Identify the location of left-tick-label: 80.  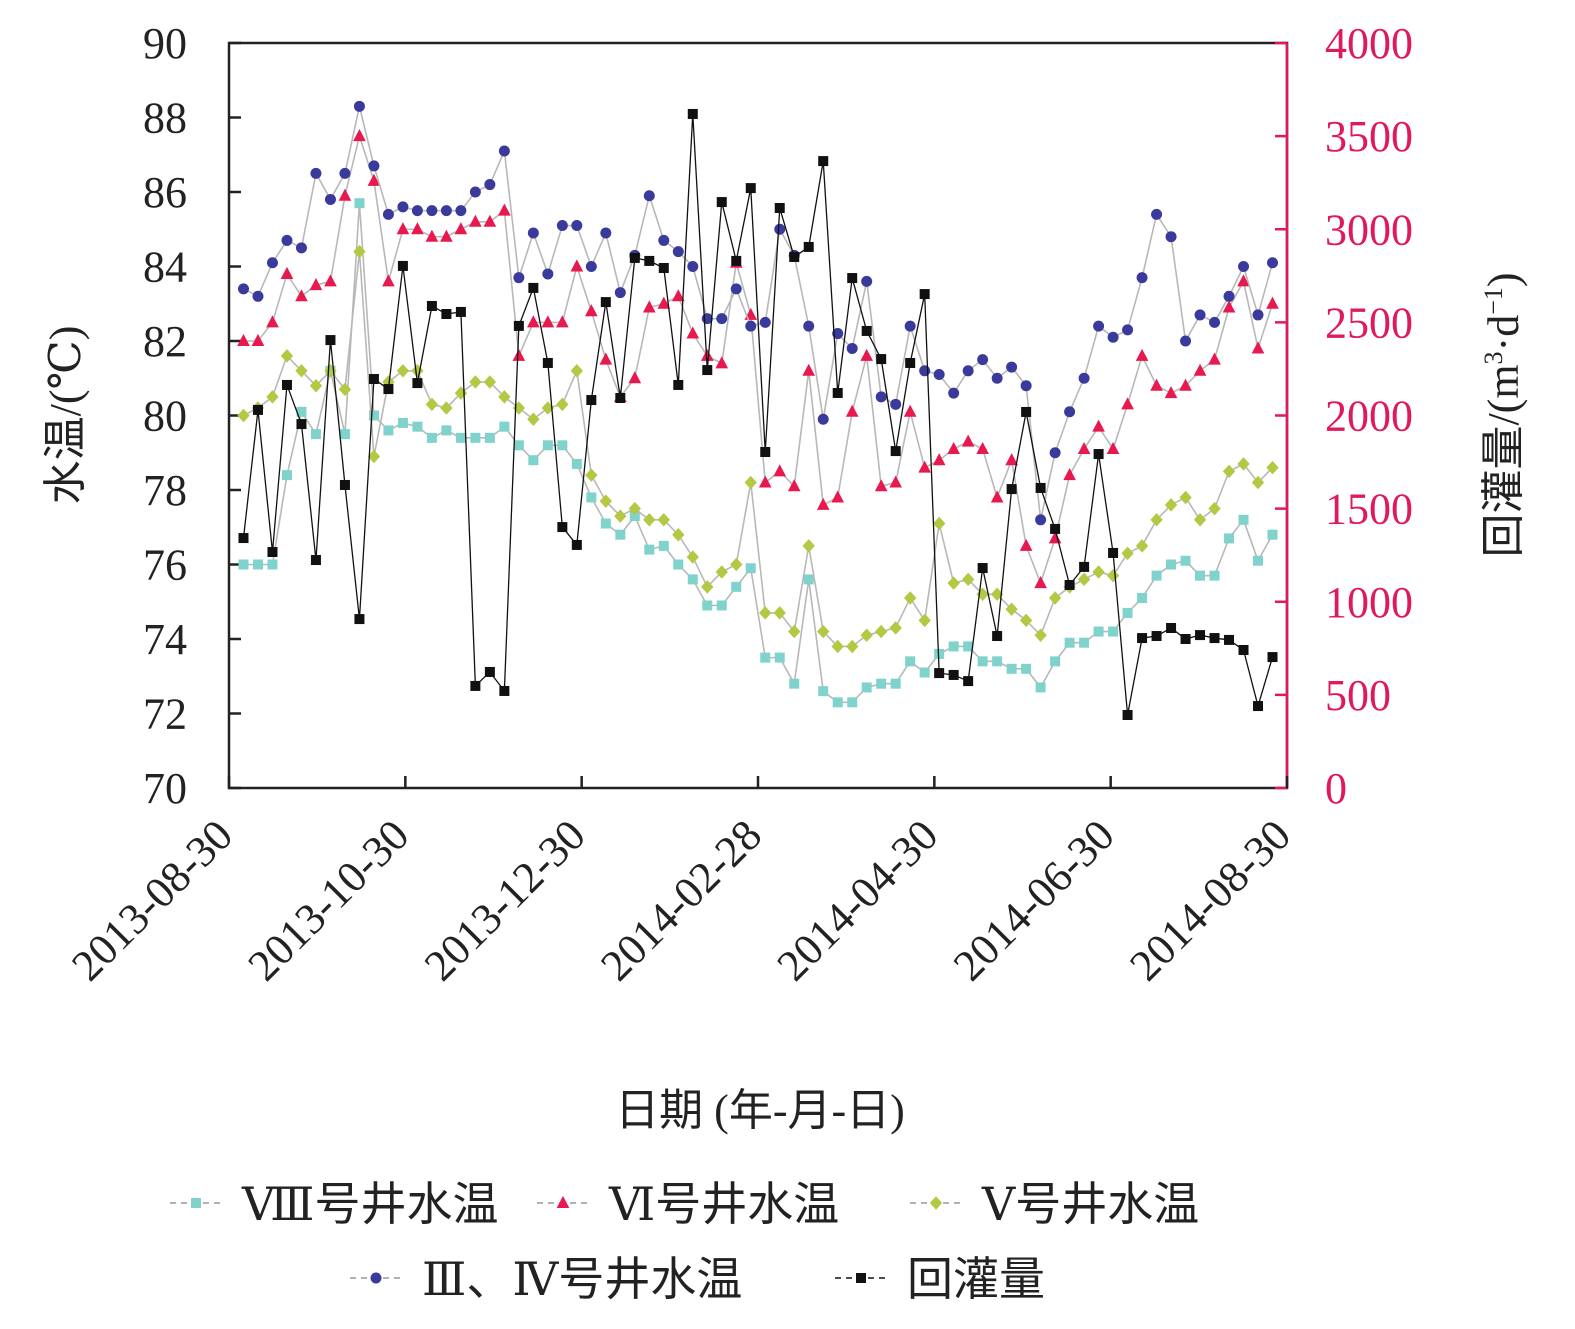
(165, 416).